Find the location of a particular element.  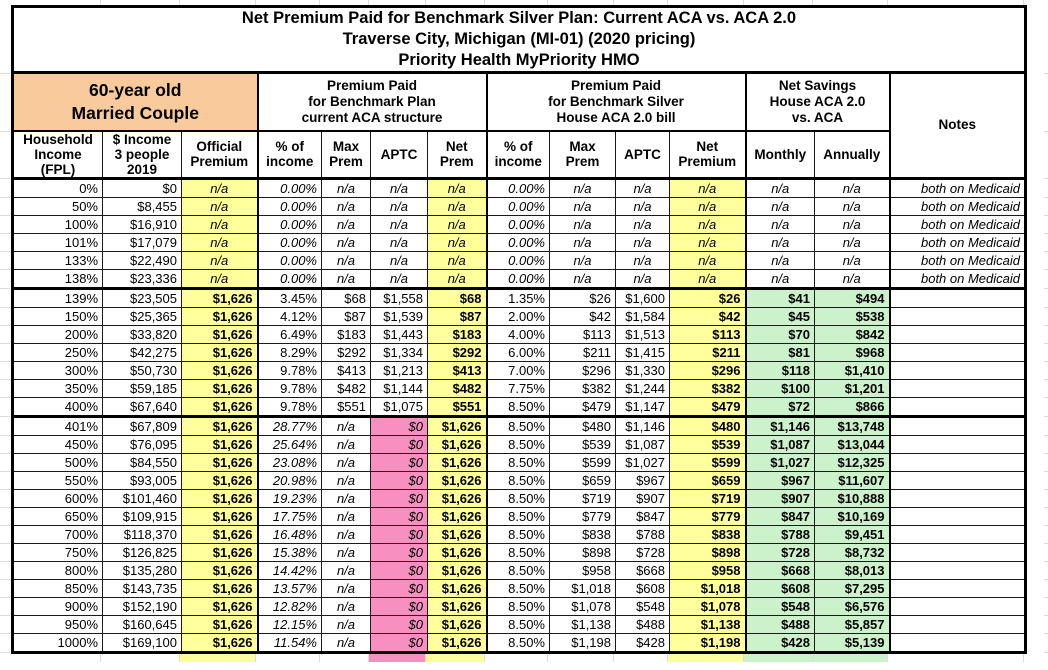

aca20-aptc-cell: $847 is located at coordinates (642, 516).